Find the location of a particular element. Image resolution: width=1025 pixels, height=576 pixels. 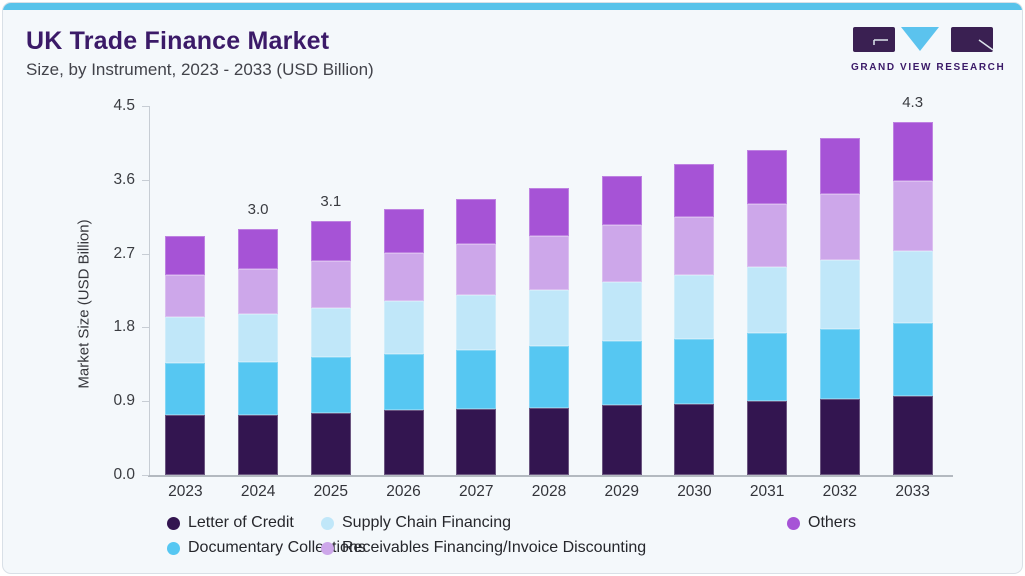

x-tick-label-2026: 2026 is located at coordinates (403, 491).